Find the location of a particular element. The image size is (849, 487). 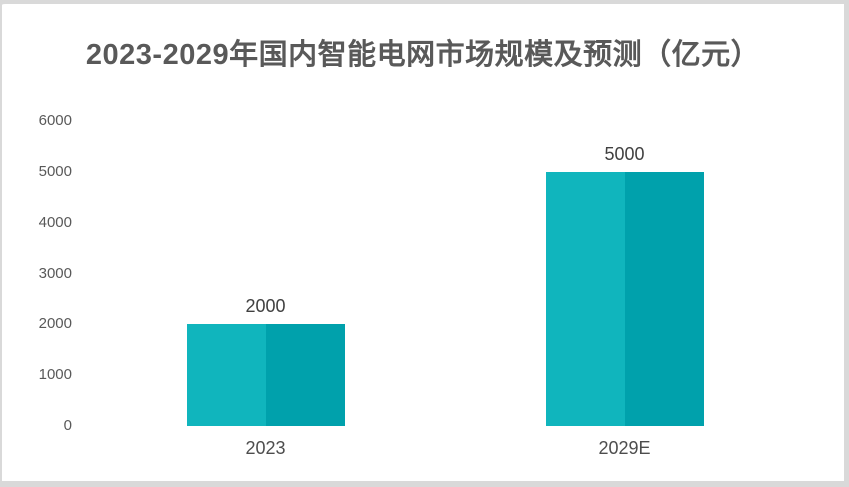

x-category-label-2029E: 2029E is located at coordinates (624, 448).